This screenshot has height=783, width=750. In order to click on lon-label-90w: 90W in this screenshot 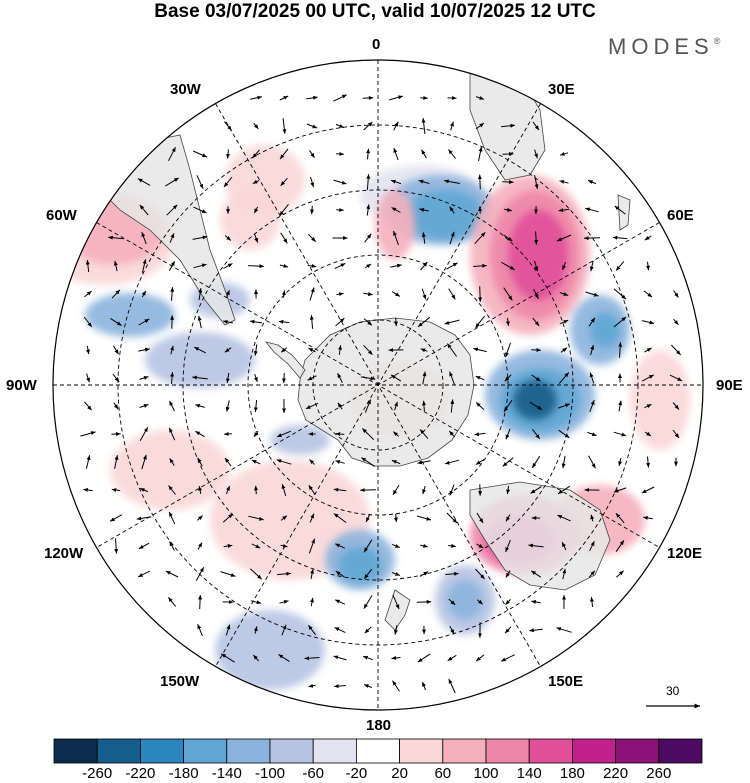, I will do `click(21, 385)`.